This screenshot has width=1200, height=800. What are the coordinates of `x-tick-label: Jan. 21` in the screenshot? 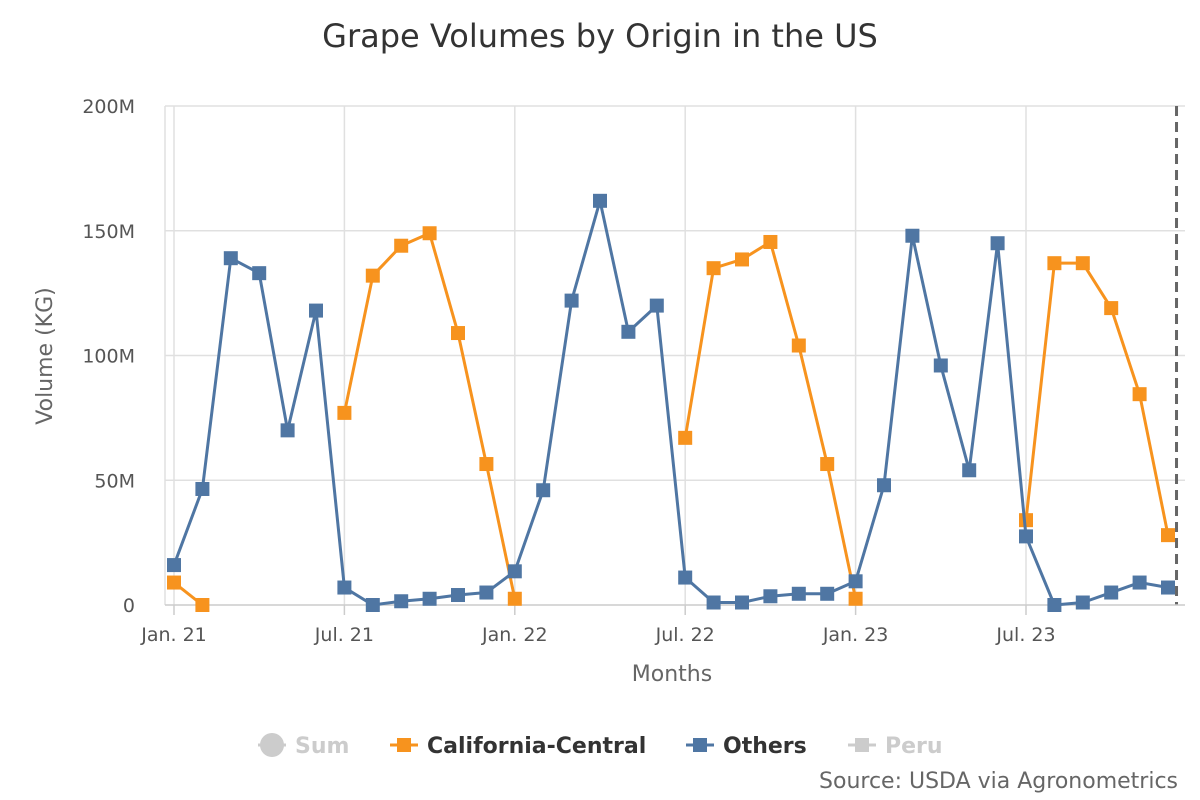 It's located at (173, 635).